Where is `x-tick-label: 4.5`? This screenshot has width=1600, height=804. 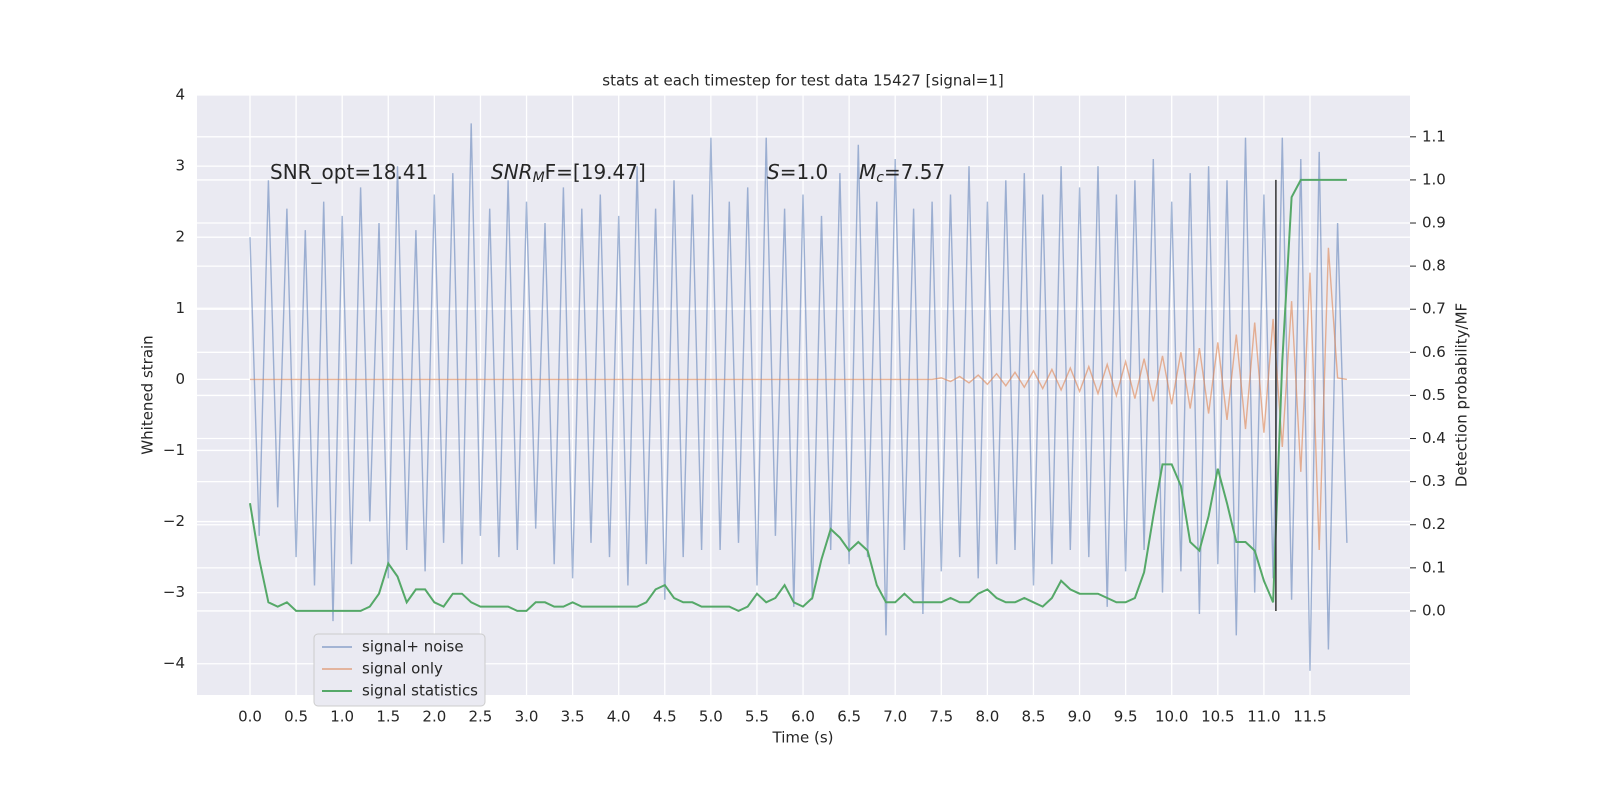 x-tick-label: 4.5 is located at coordinates (665, 717).